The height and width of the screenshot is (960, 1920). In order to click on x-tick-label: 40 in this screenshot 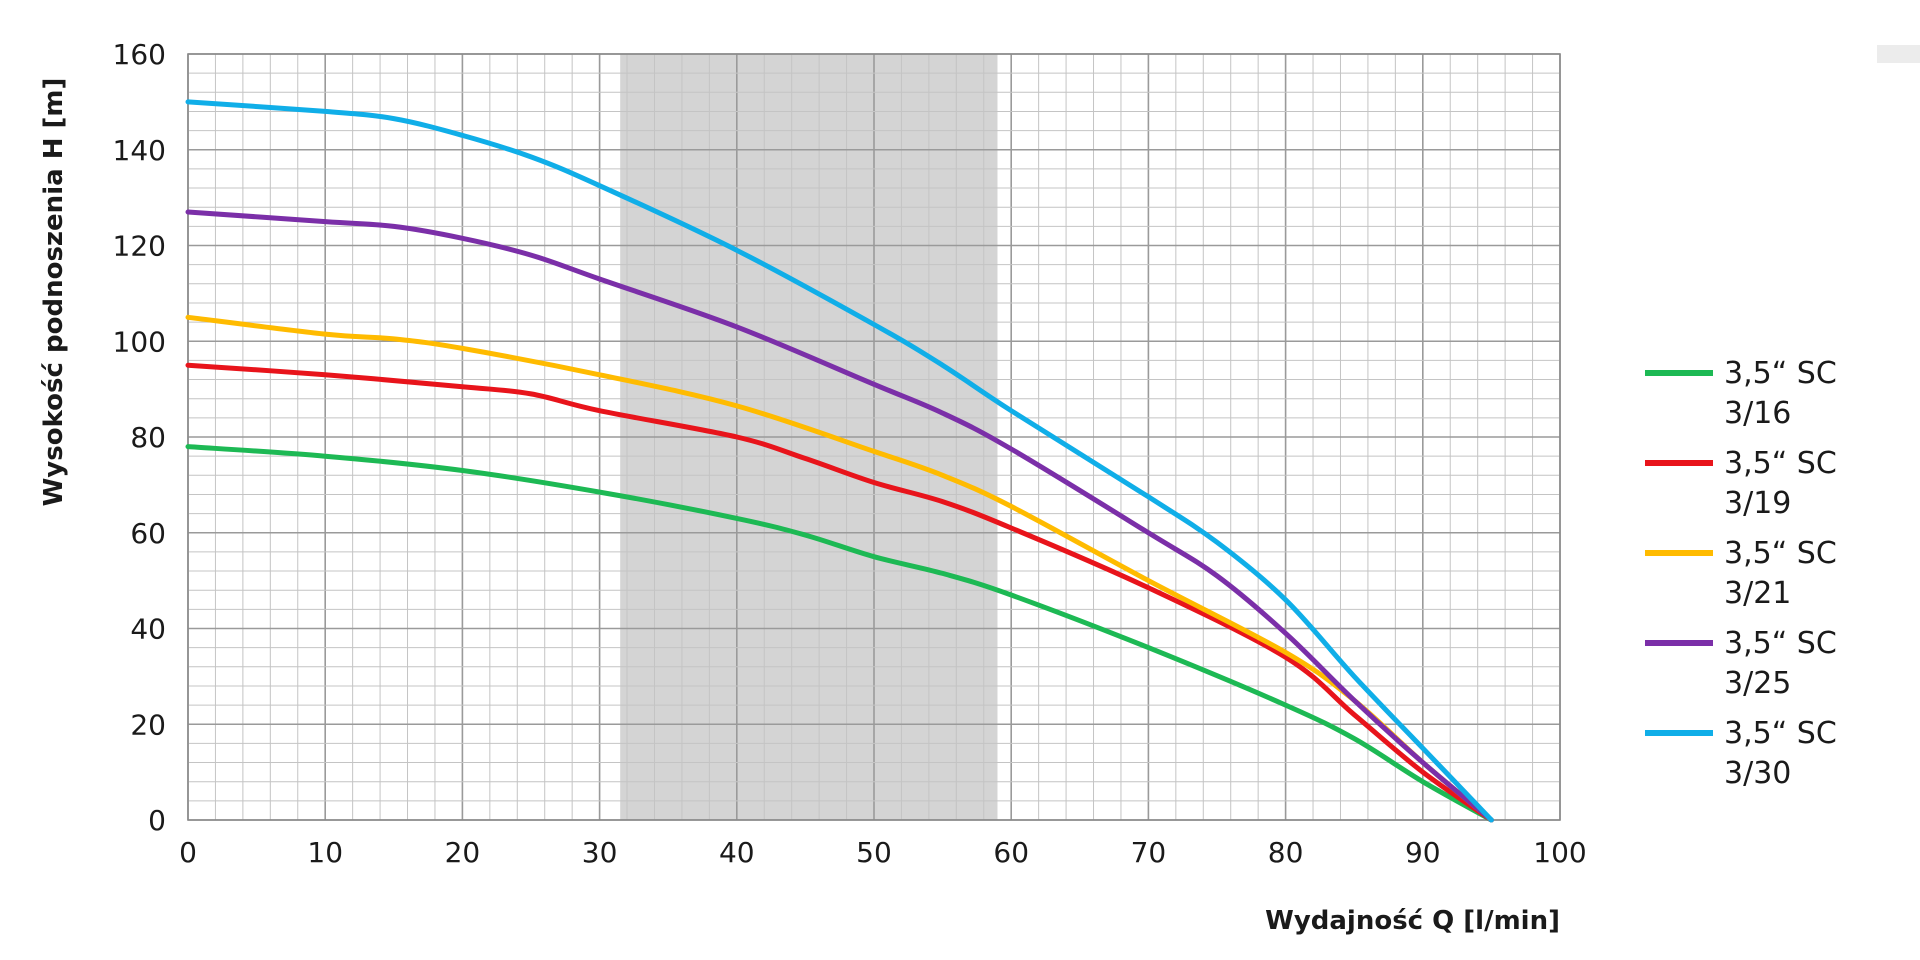, I will do `click(737, 852)`.